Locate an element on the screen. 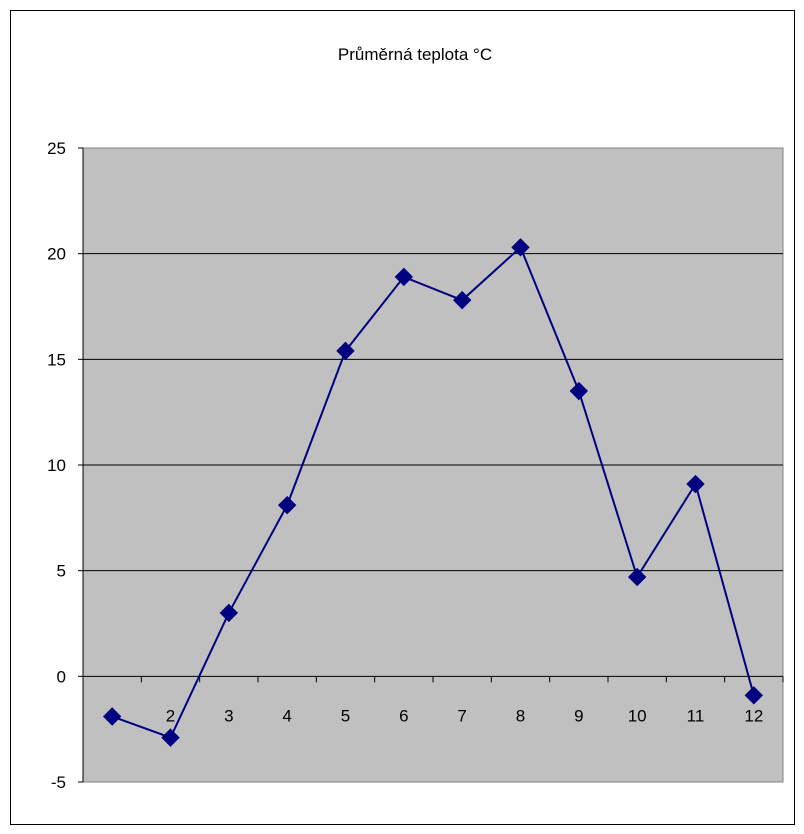  y-tick-label: 5 is located at coordinates (61, 571).